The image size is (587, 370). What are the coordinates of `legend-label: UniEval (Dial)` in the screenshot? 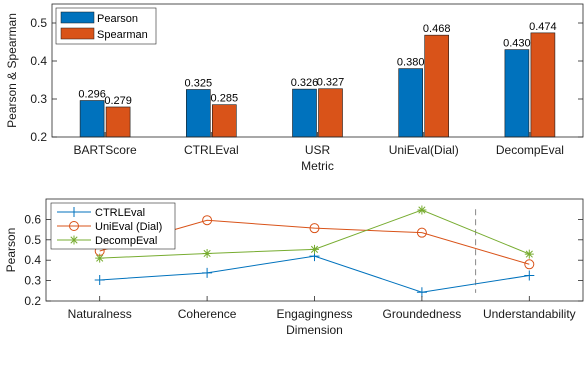 It's located at (128, 227).